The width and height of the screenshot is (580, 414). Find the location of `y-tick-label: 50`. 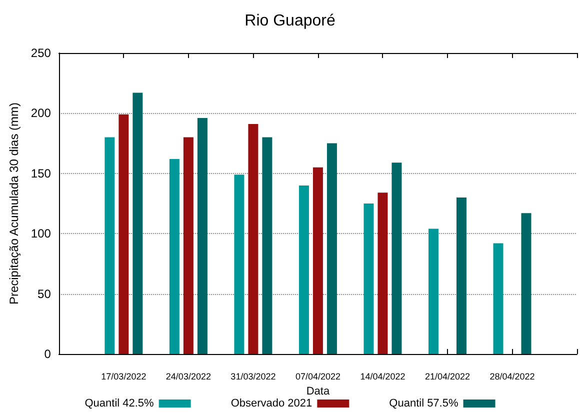

y-tick-label: 50 is located at coordinates (45, 293).